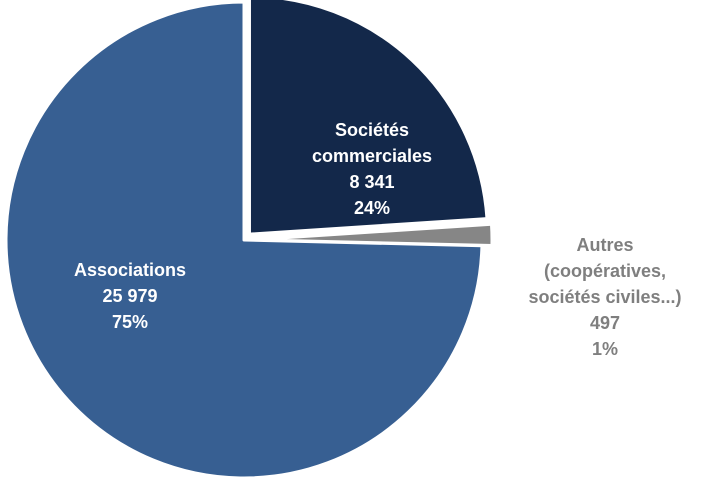  What do you see at coordinates (372, 208) in the screenshot?
I see `pie-slice-label-line: 24%` at bounding box center [372, 208].